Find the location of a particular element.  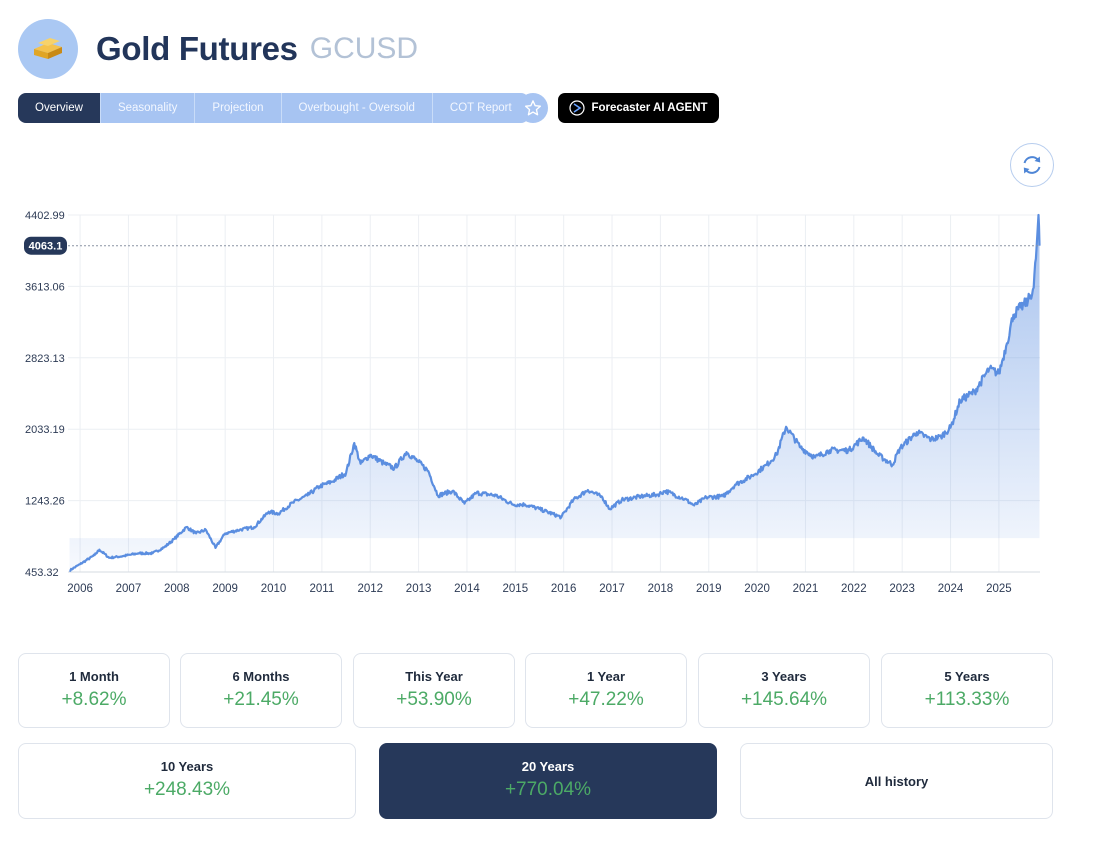

x-tick-label: 2013 is located at coordinates (419, 589).